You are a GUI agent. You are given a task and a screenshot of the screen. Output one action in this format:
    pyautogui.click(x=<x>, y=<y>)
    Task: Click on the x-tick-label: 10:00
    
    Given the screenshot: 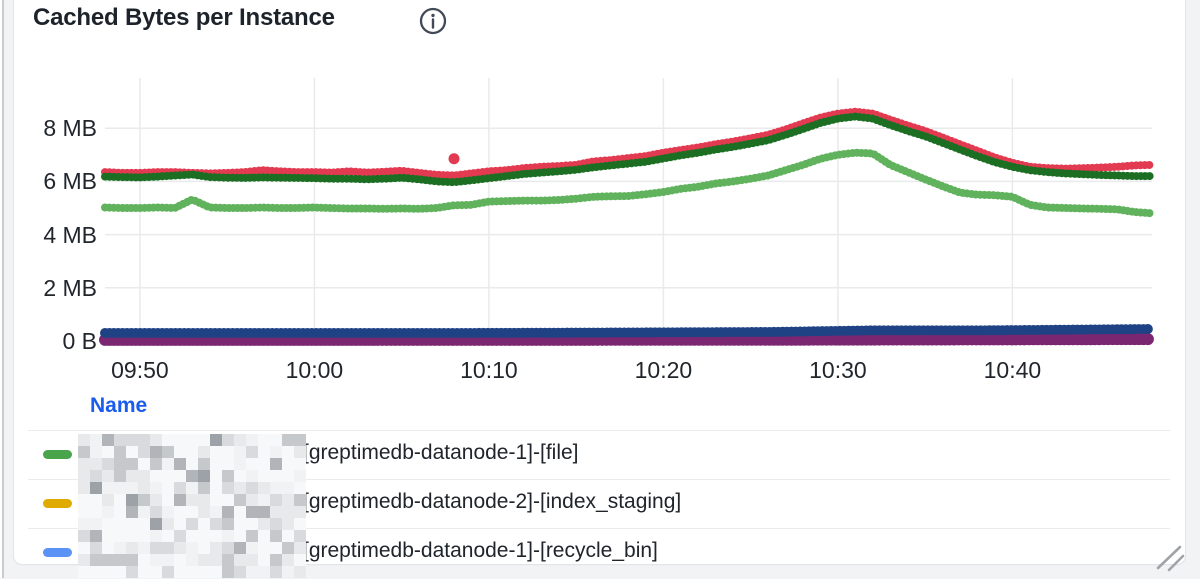 What is the action you would take?
    pyautogui.click(x=314, y=370)
    